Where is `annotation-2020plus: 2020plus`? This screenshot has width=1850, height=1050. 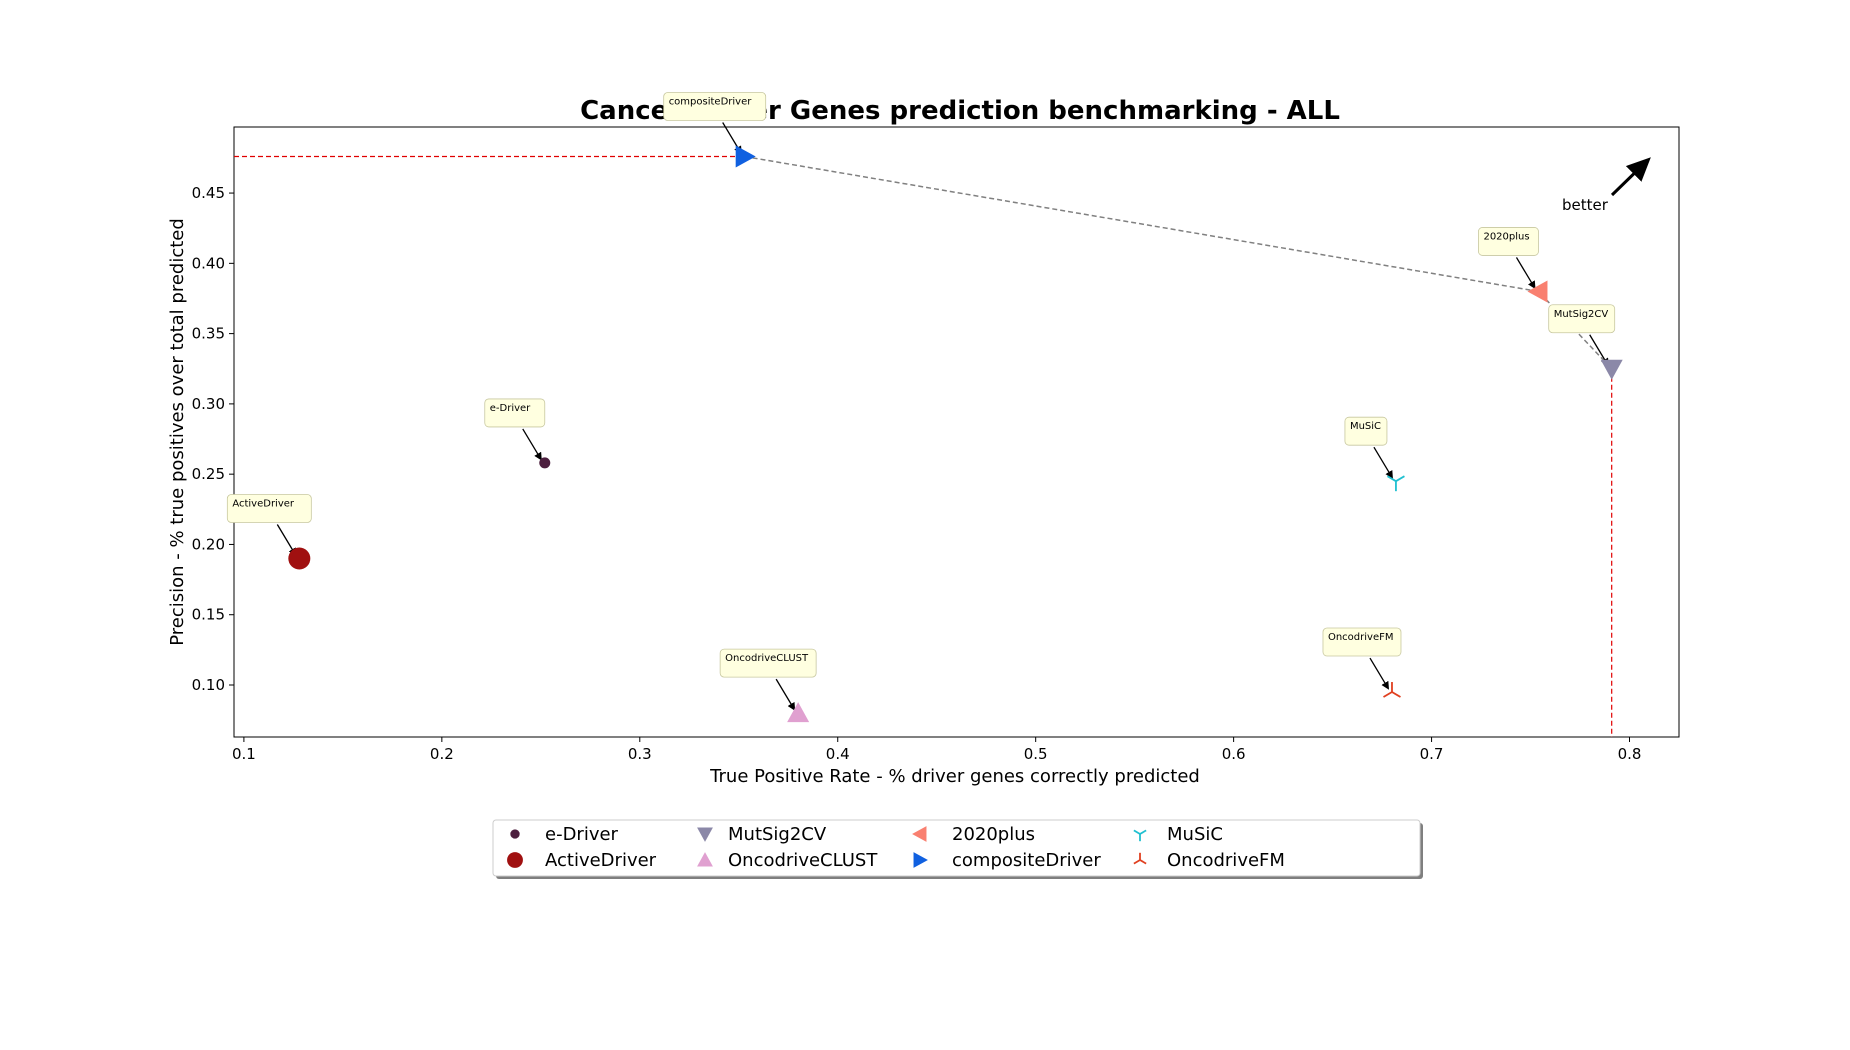 annotation-2020plus: 2020plus is located at coordinates (1508, 258).